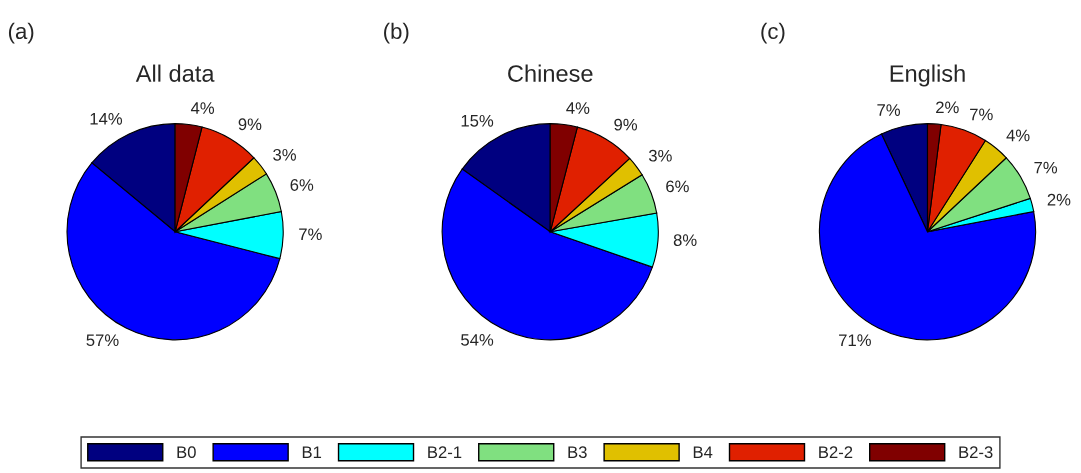  Describe the element at coordinates (773, 33) in the screenshot. I see `text: (c)` at that location.